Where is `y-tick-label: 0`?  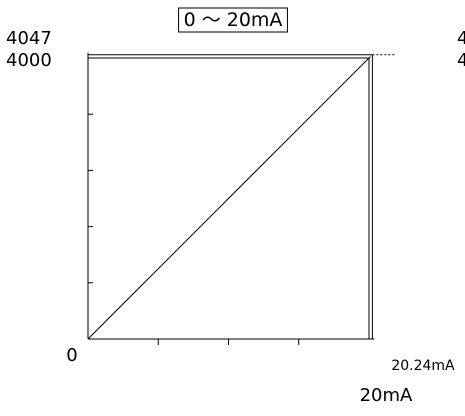
y-tick-label: 0 is located at coordinates (71, 355).